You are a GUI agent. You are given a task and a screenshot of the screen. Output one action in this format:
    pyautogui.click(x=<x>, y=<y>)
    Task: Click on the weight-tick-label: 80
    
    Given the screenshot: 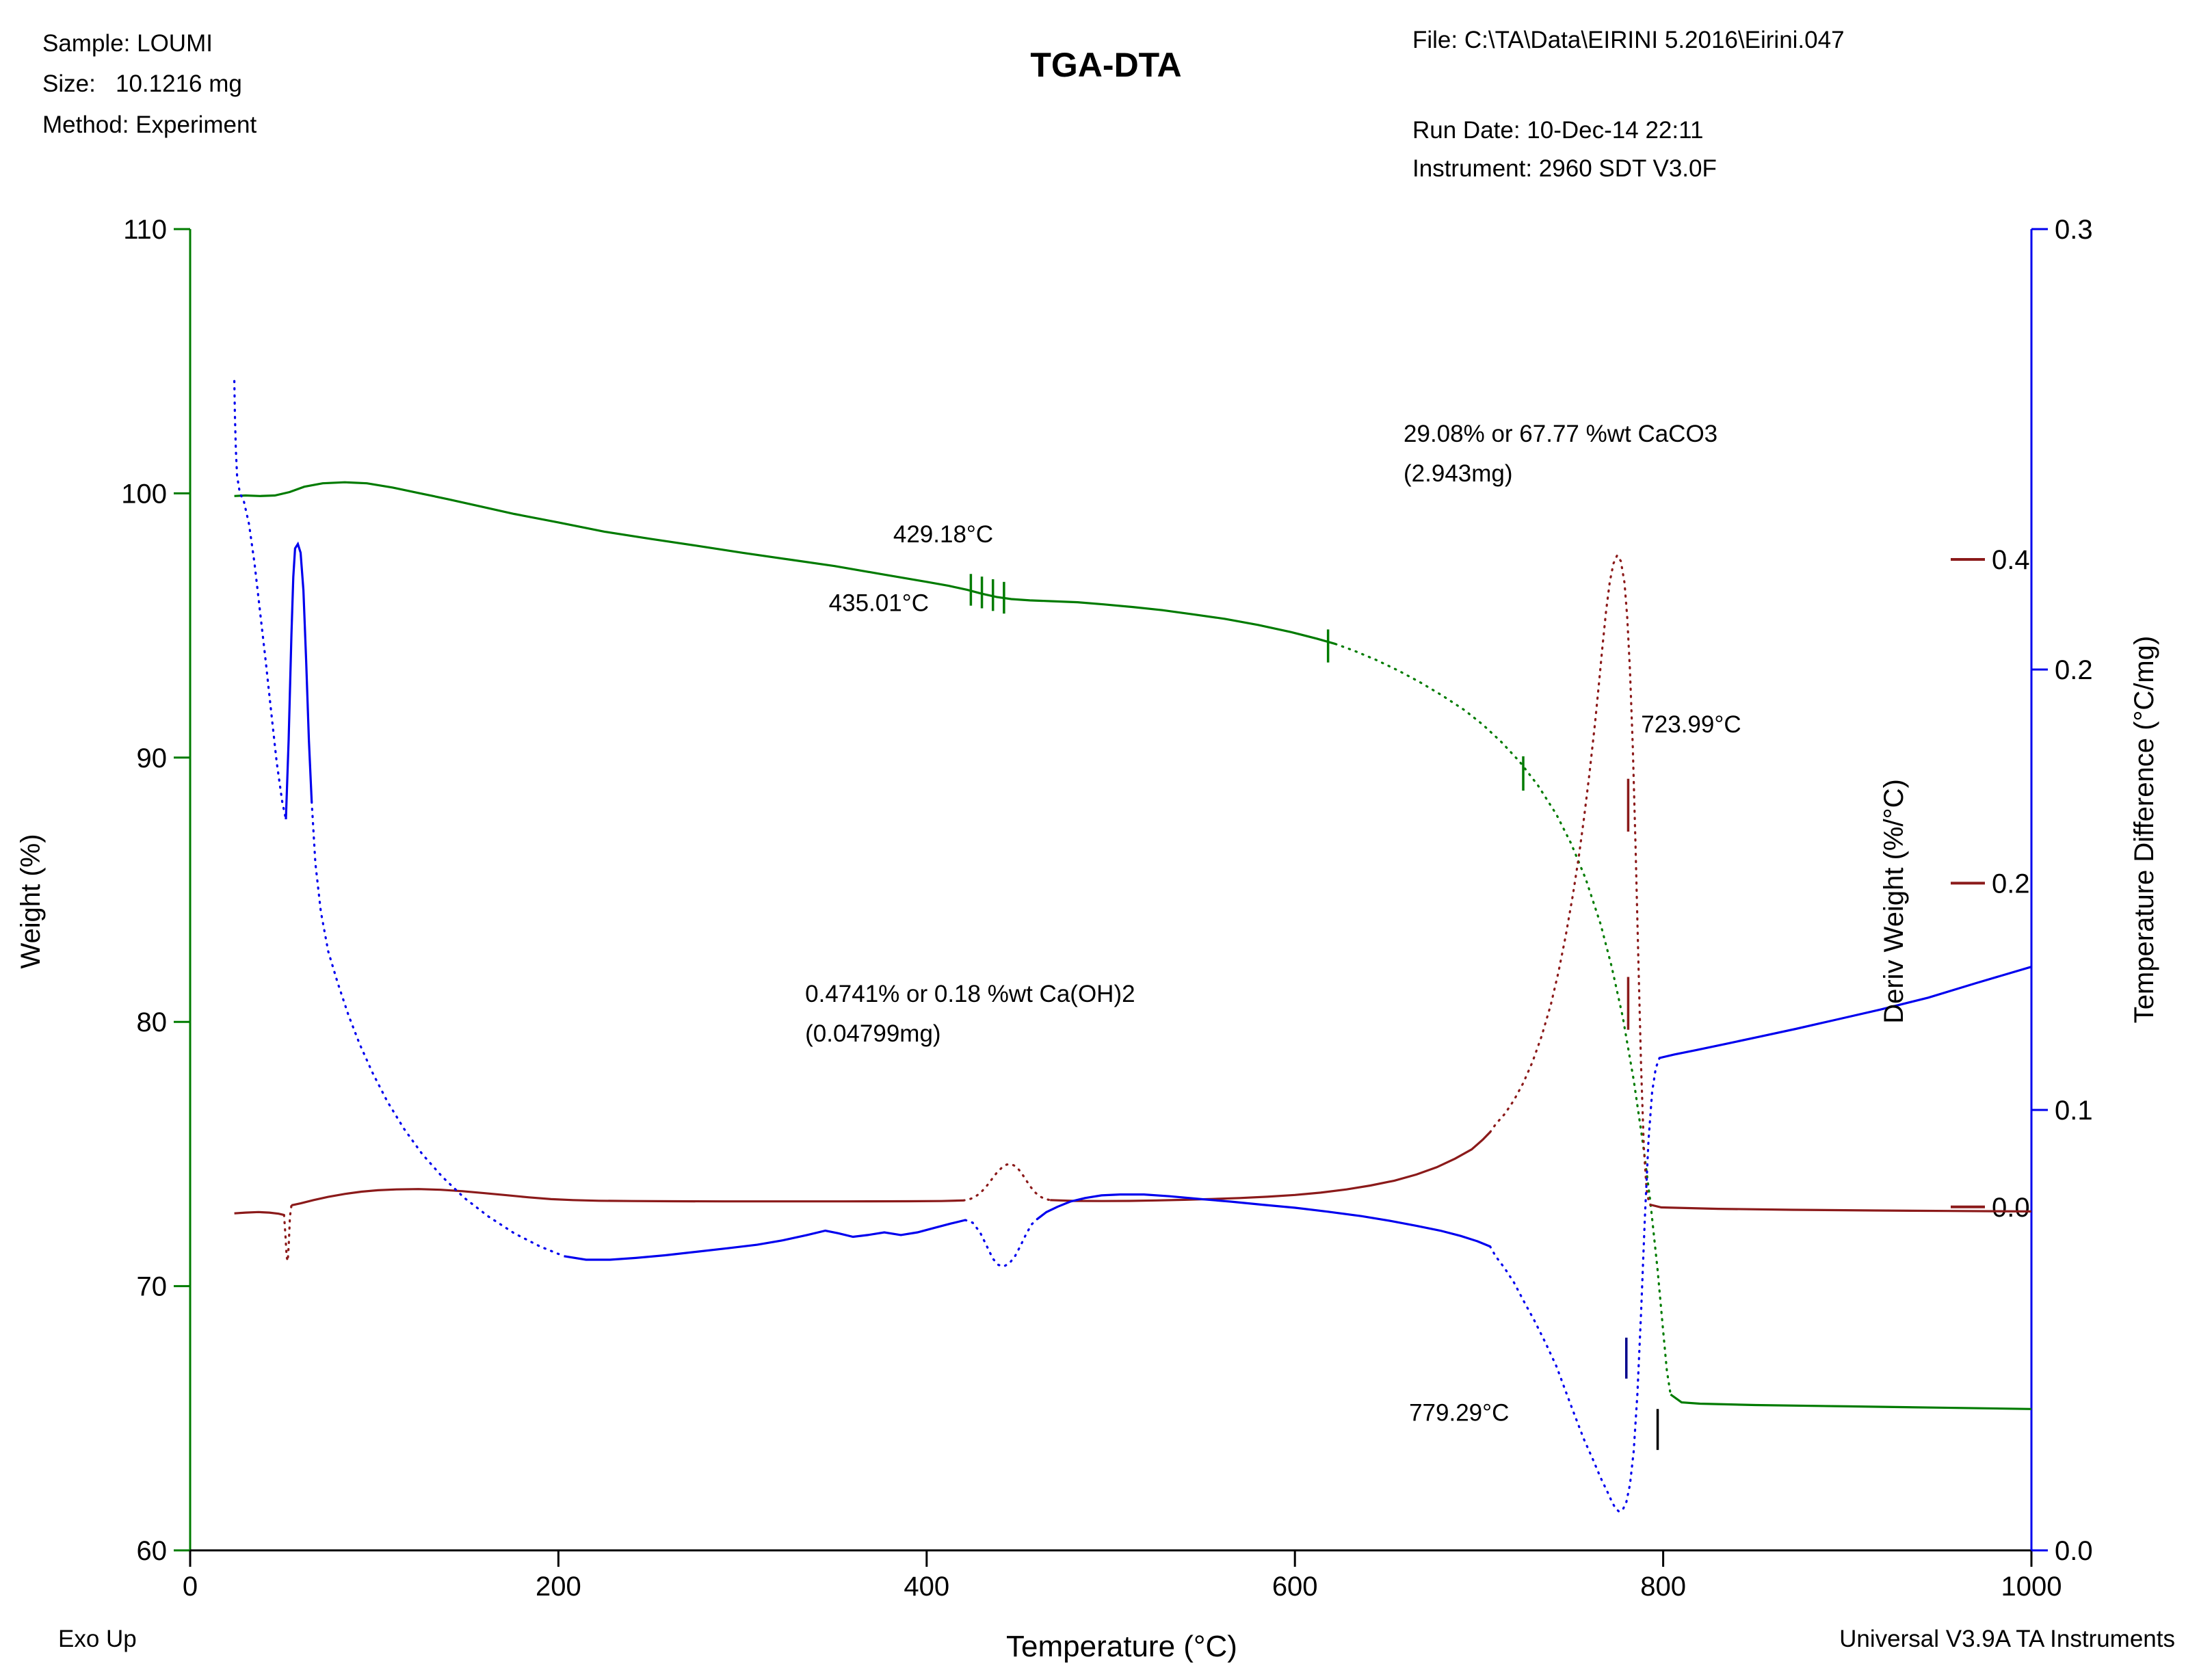 What is the action you would take?
    pyautogui.click(x=152, y=1022)
    